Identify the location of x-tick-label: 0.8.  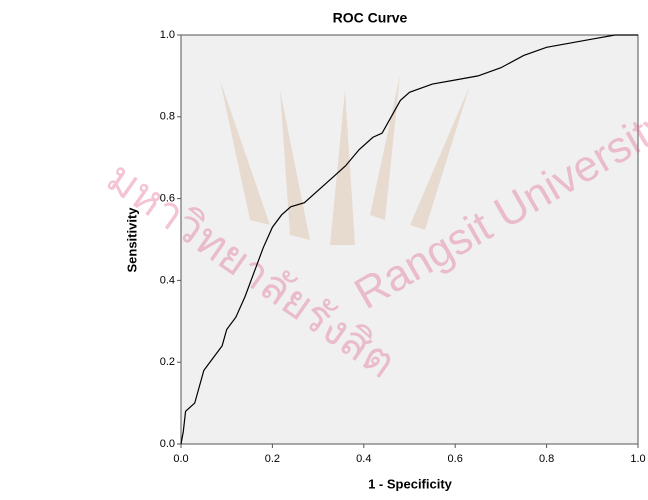
(546, 459).